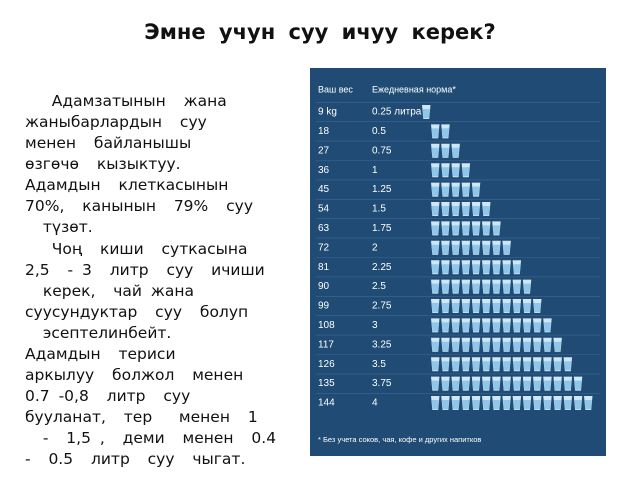 This screenshot has width=640, height=480. What do you see at coordinates (324, 150) in the screenshot?
I see `weight: 27` at bounding box center [324, 150].